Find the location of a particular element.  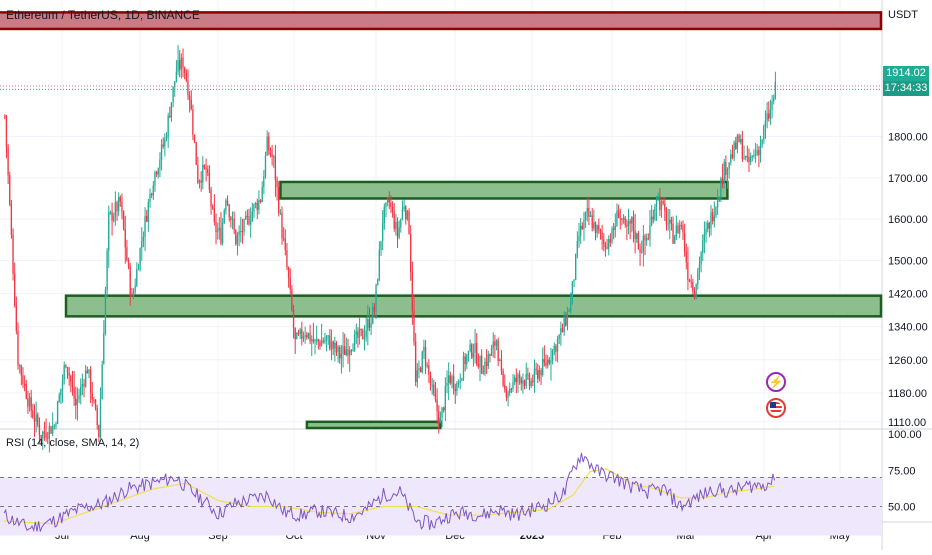

rsi-title: RSI (14, close, SMA, 14, 2) is located at coordinates (73, 443).